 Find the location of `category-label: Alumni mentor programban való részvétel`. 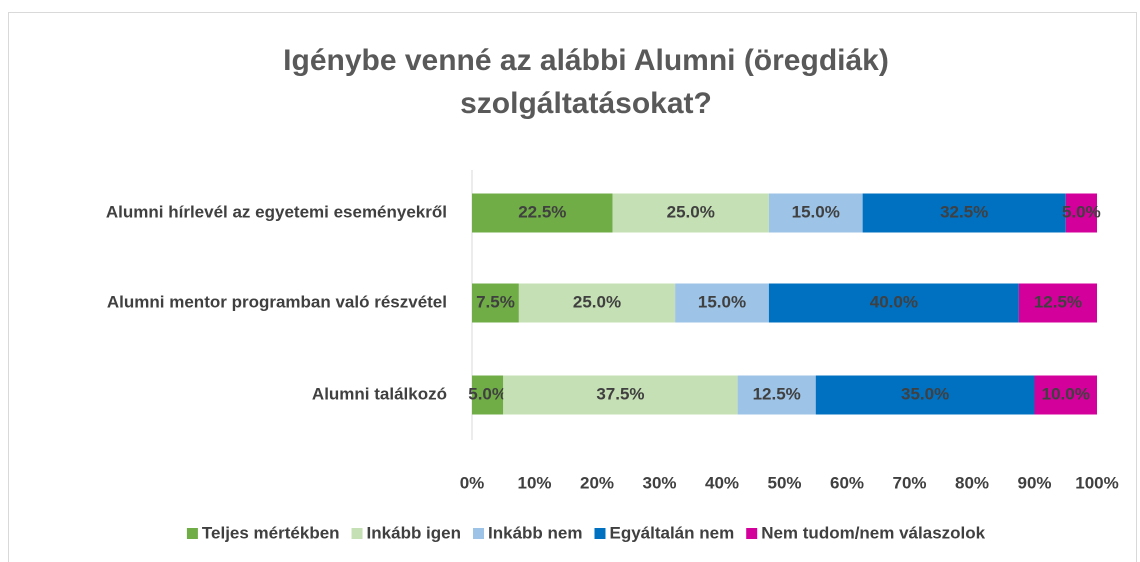

category-label: Alumni mentor programban való részvétel is located at coordinates (277, 301).